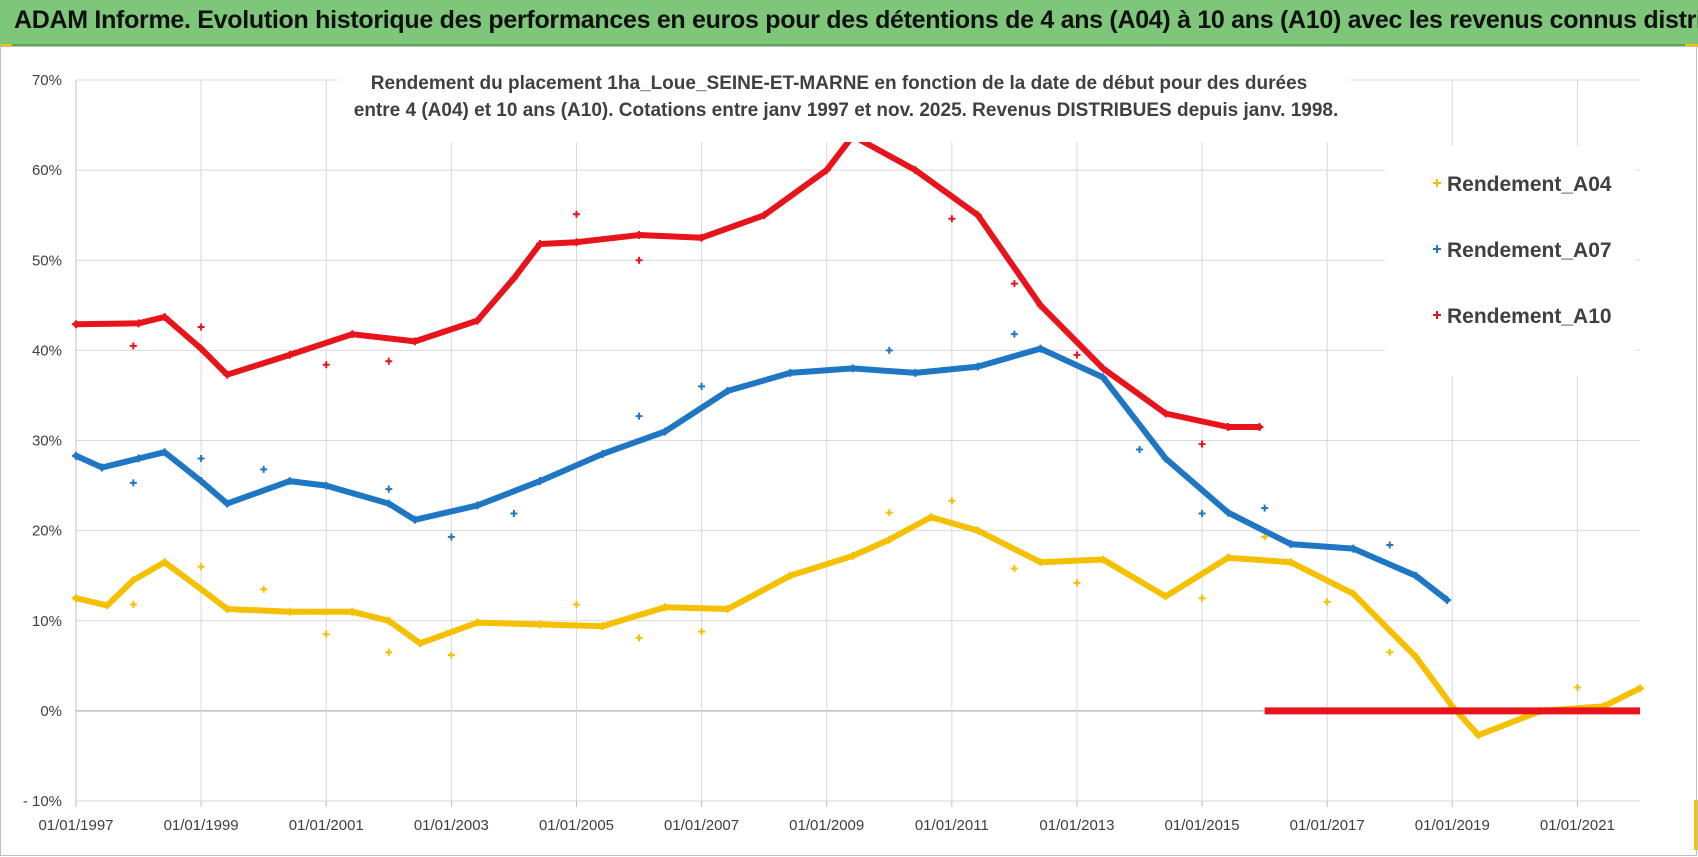 The width and height of the screenshot is (1698, 857). What do you see at coordinates (1076, 825) in the screenshot?
I see `x-tick-label: 01/01/2013` at bounding box center [1076, 825].